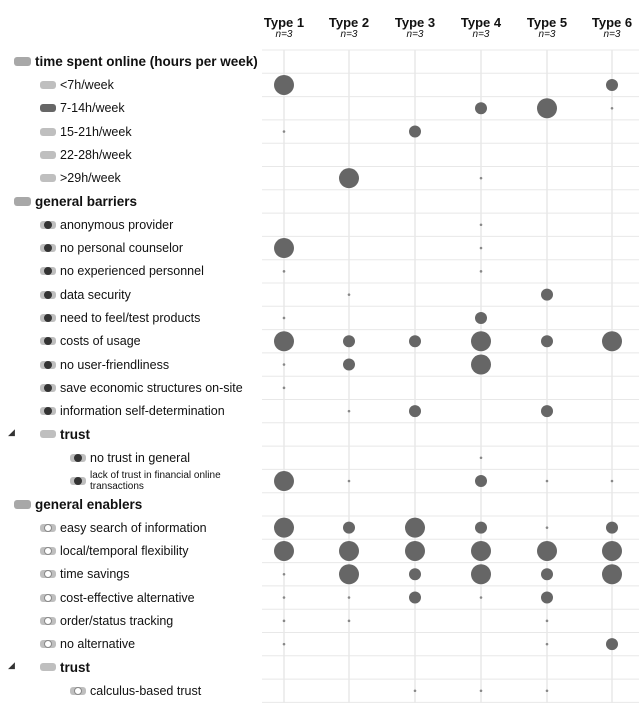 The image size is (639, 703). I want to click on row-label: >29h/week, so click(80, 178).